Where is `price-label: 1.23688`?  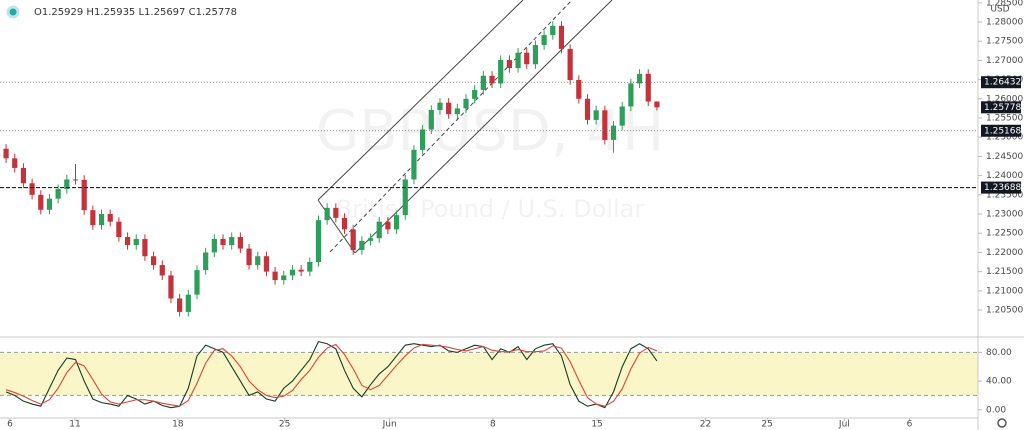
price-label: 1.23688 is located at coordinates (1002, 188).